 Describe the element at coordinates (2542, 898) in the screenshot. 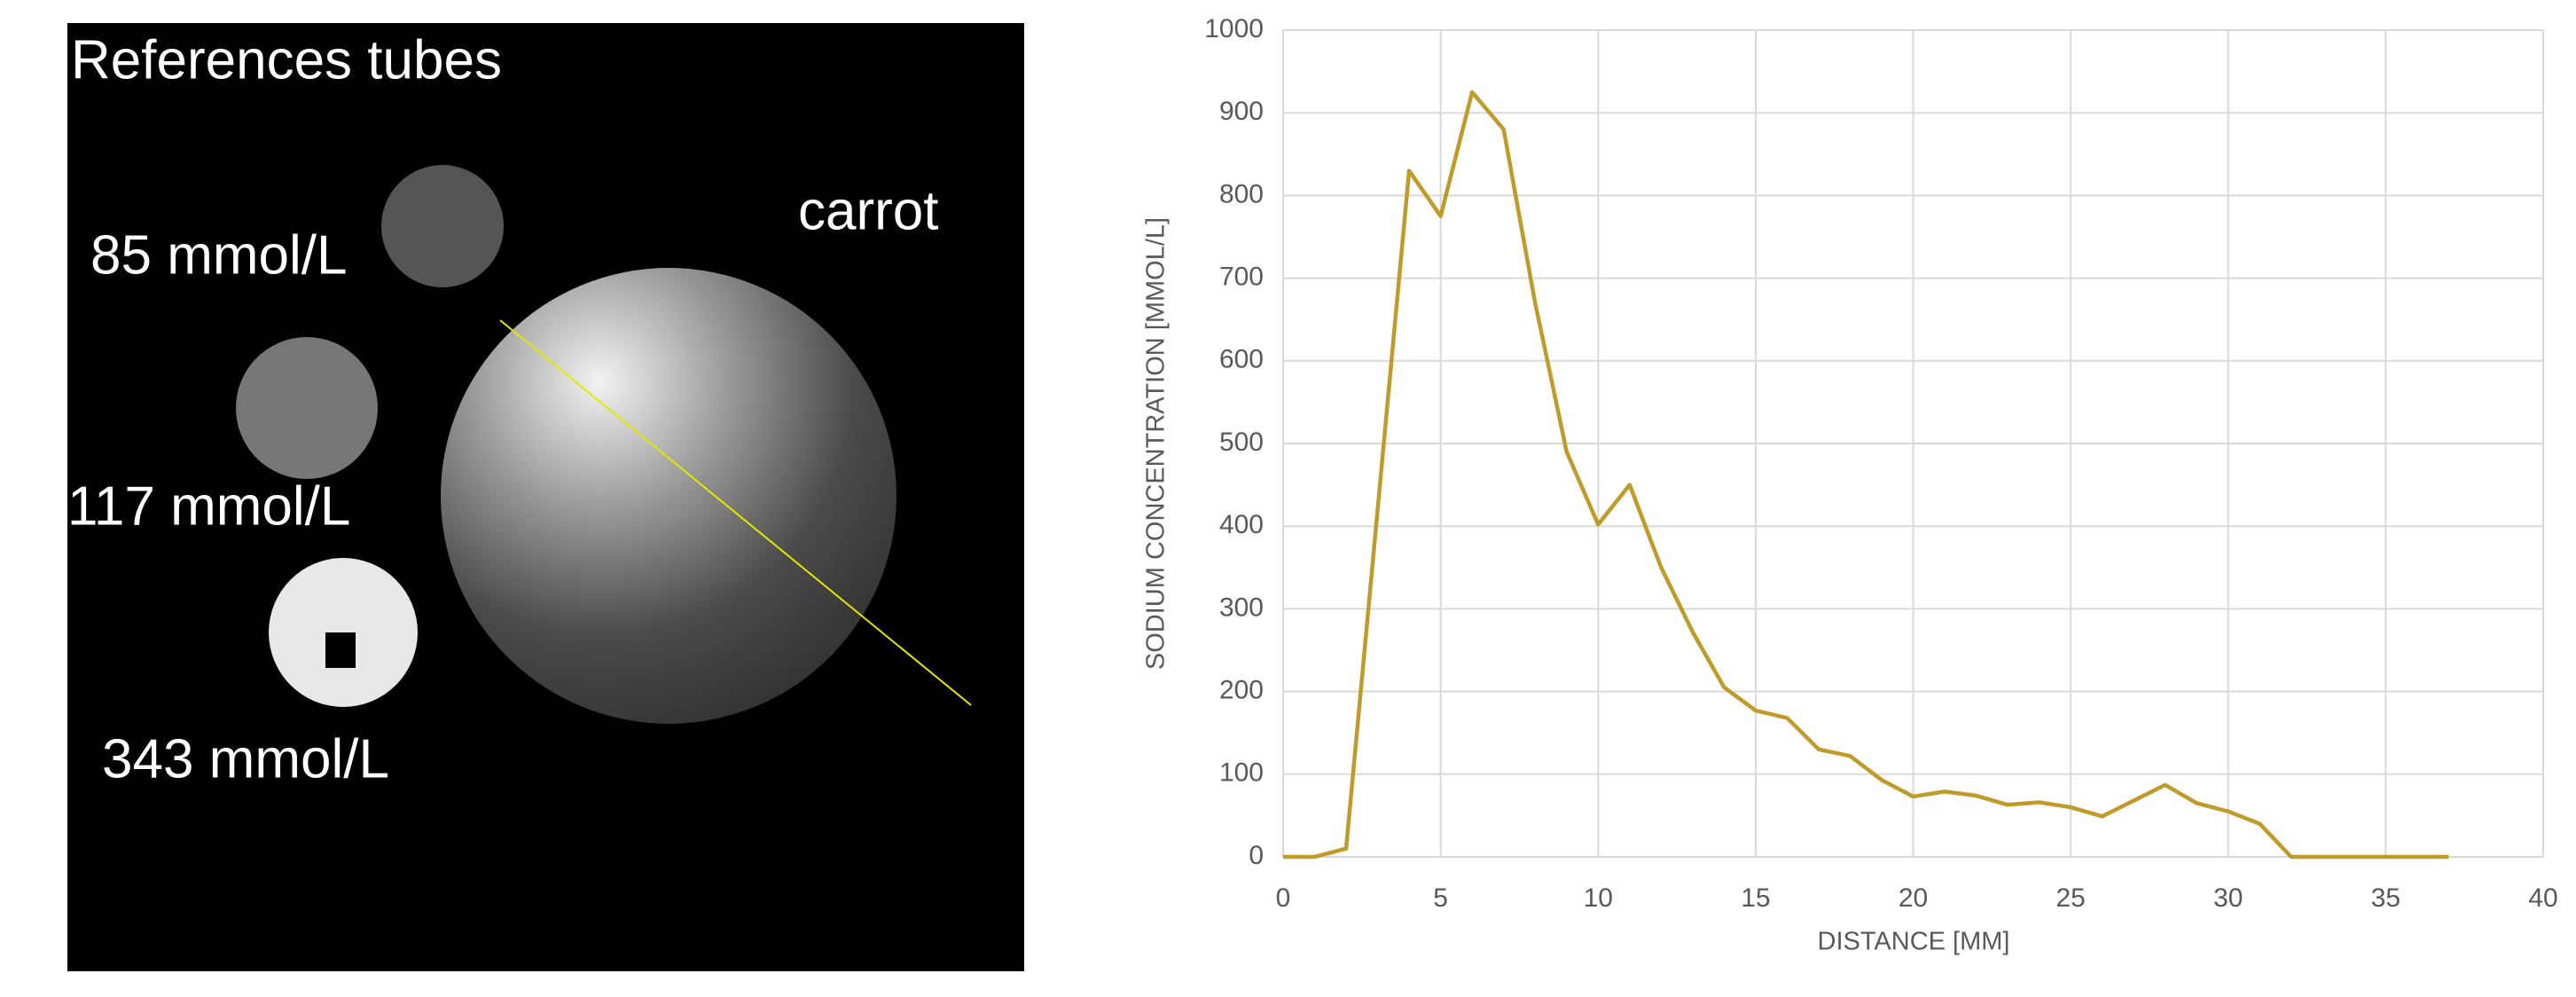

I see `x-tick-label: 40` at that location.